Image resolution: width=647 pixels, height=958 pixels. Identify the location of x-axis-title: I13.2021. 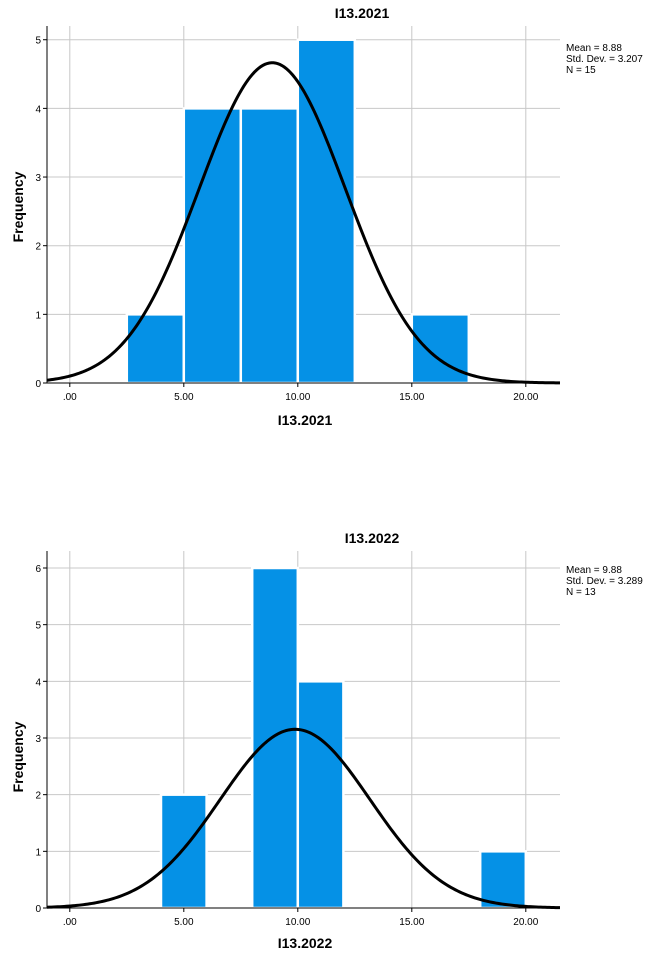
(305, 420).